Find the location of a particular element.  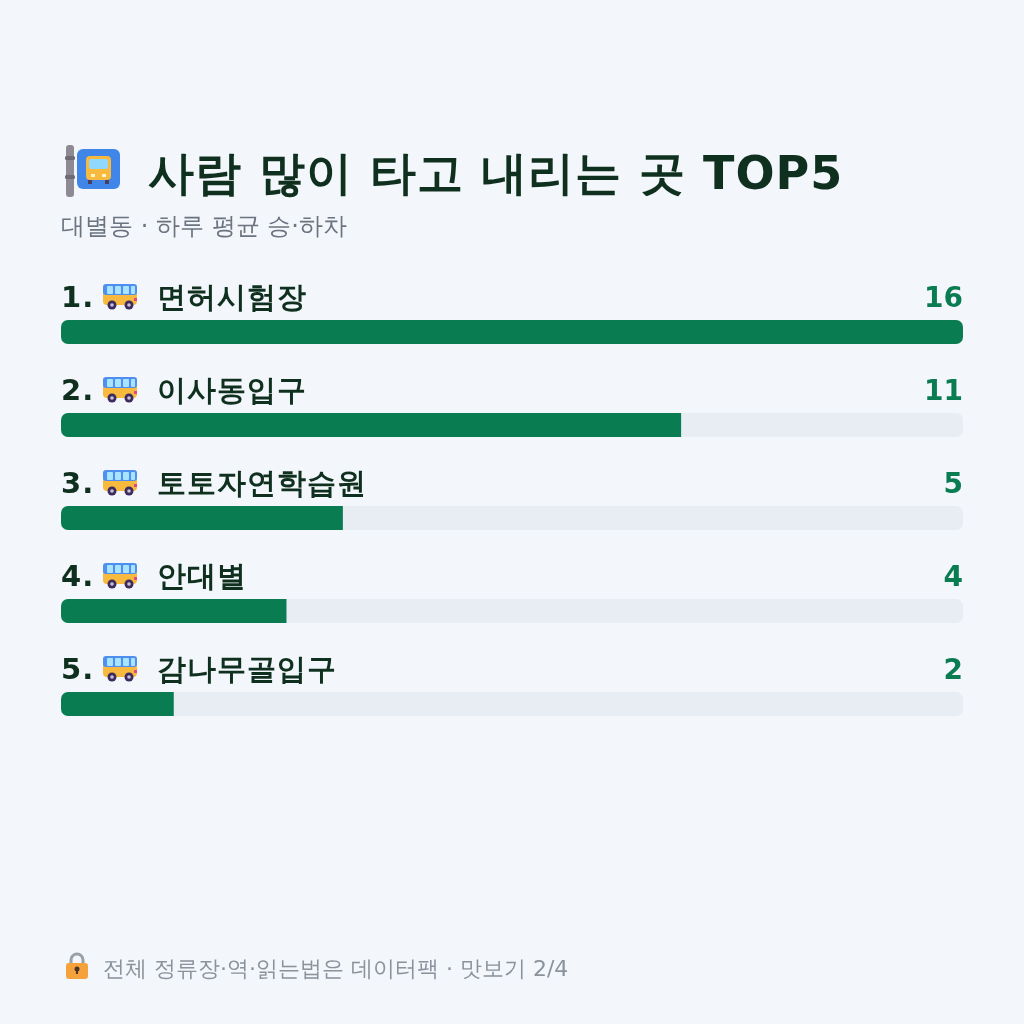

category-label: 4. 안대별 is located at coordinates (154, 576).